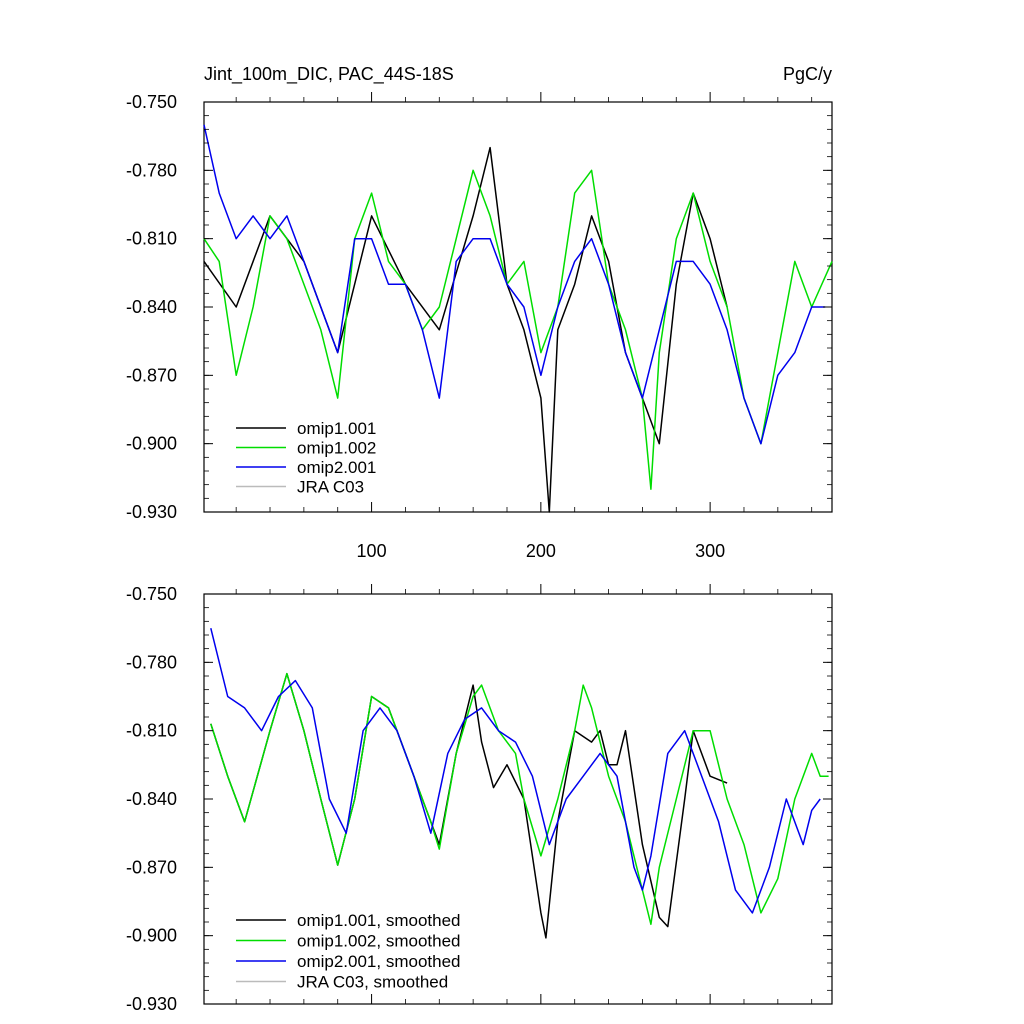  Describe the element at coordinates (379, 920) in the screenshot. I see `legend-label: omip1.001, smoothed` at that location.